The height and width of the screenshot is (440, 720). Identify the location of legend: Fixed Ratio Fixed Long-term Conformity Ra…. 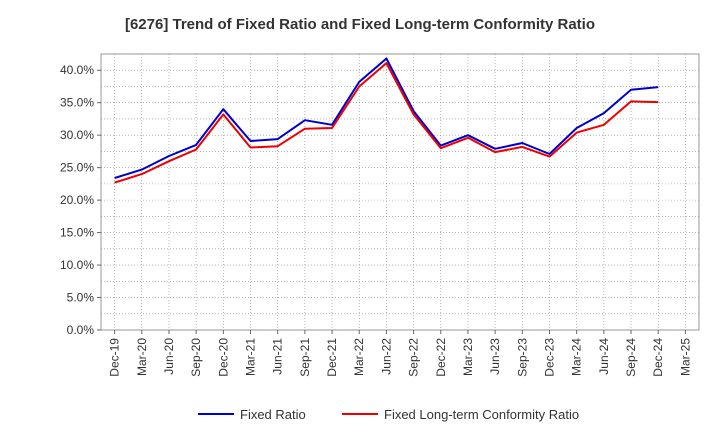
(388, 414).